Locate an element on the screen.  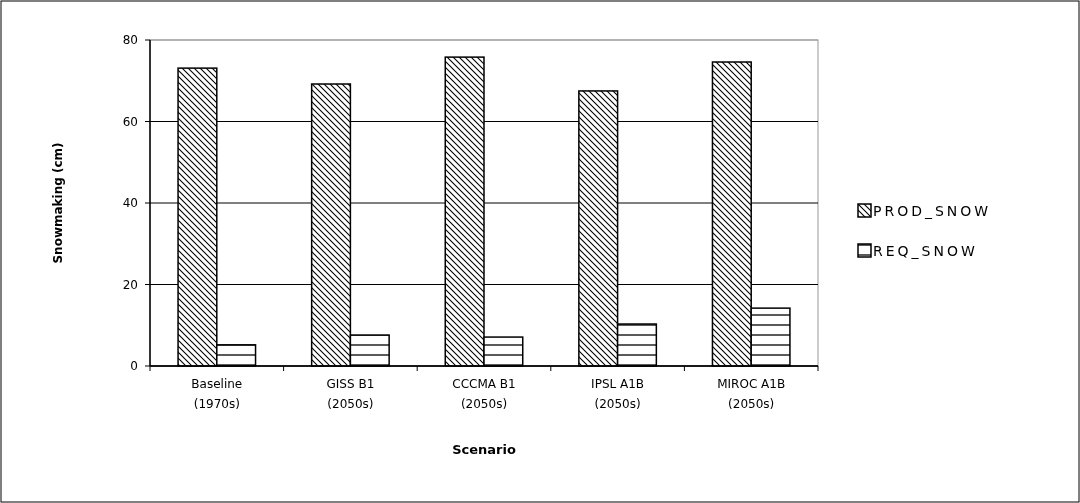
x-tick-label: CCCMA B1 (2050s) is located at coordinates (484, 394).